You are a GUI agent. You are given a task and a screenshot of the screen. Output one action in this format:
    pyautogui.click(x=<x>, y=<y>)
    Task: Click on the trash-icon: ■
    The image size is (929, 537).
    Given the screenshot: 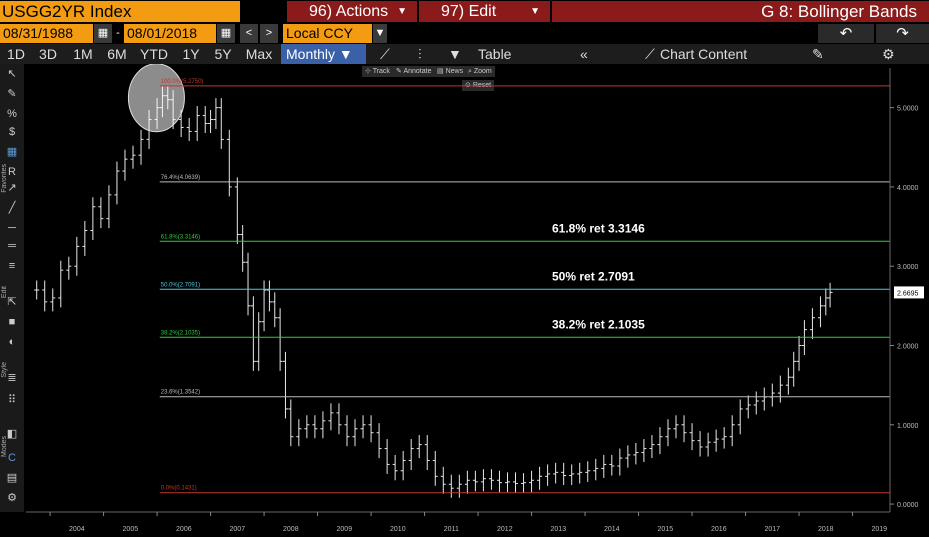 What is the action you would take?
    pyautogui.click(x=12, y=322)
    